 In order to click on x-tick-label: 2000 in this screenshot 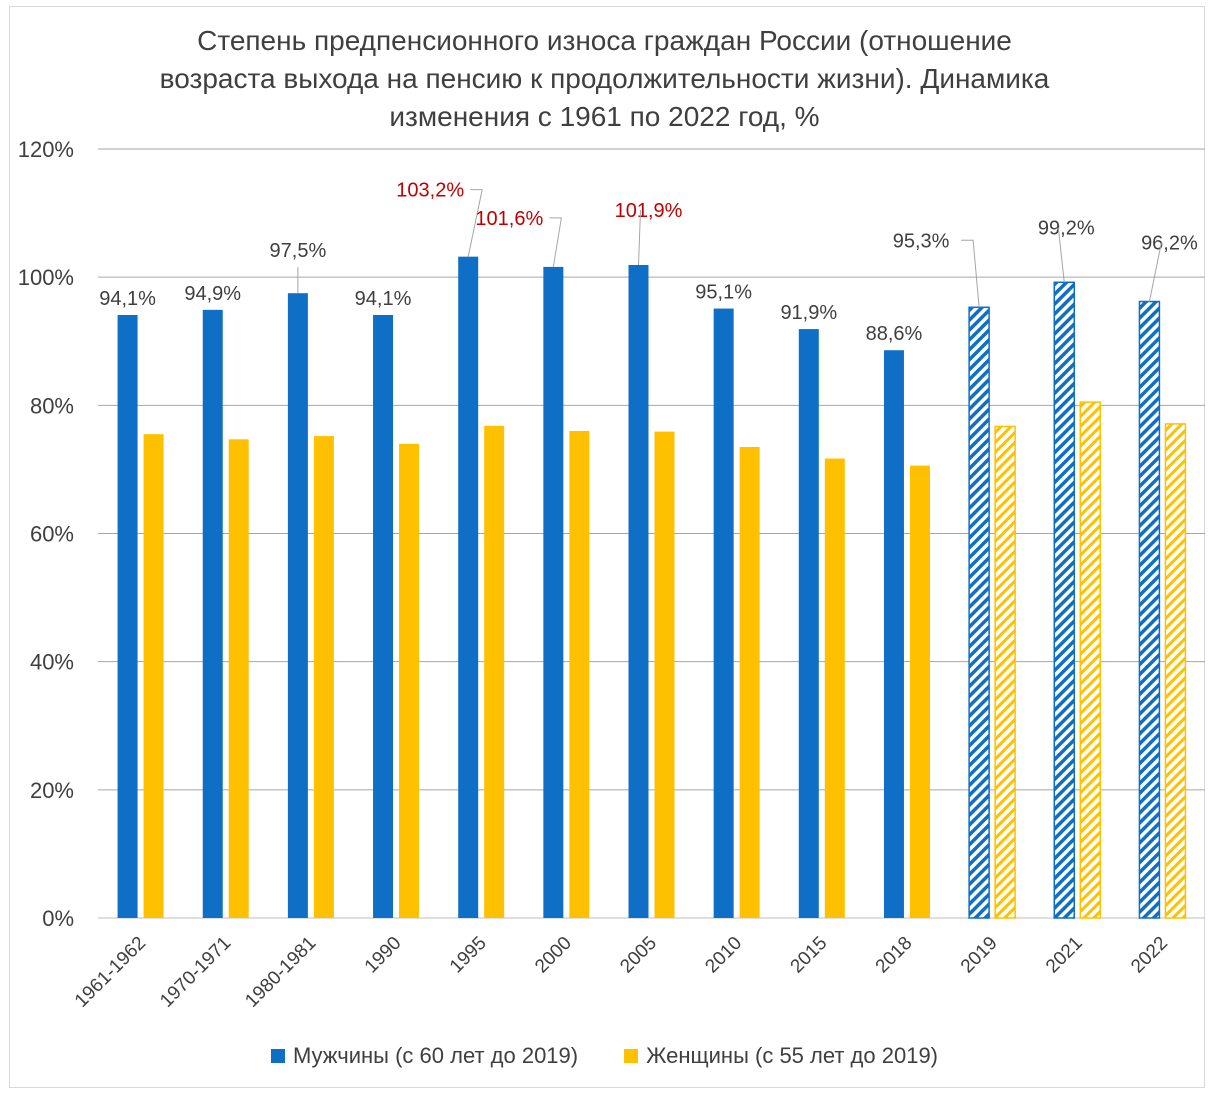, I will do `click(553, 955)`.